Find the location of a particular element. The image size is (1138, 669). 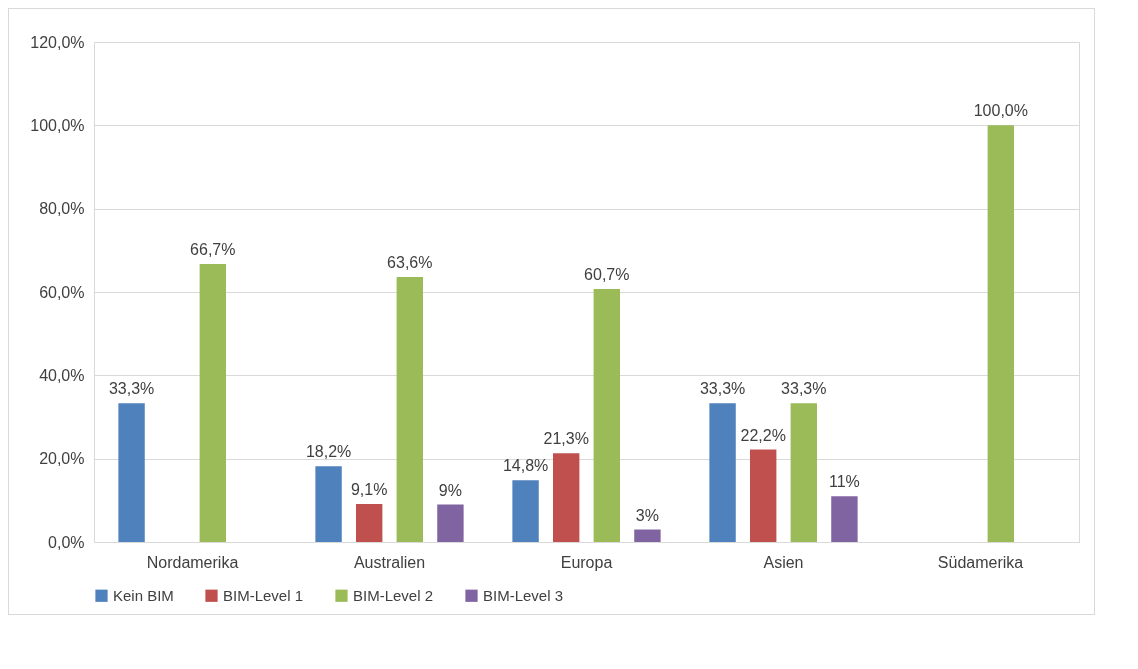

data-label: 18,2% is located at coordinates (328, 452).